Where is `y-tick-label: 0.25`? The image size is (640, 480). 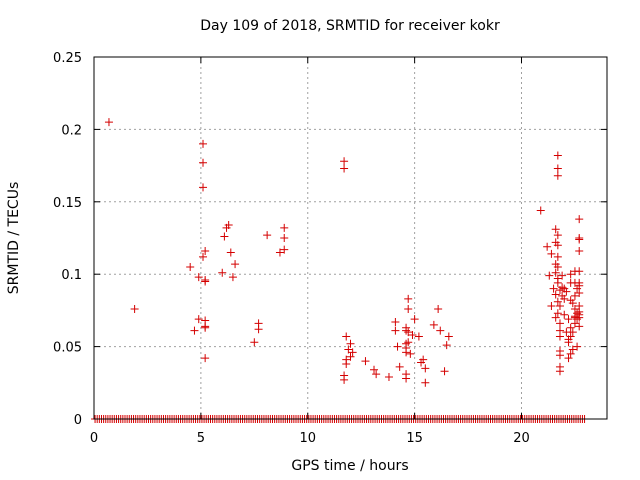 y-tick-label: 0.25 is located at coordinates (67, 58).